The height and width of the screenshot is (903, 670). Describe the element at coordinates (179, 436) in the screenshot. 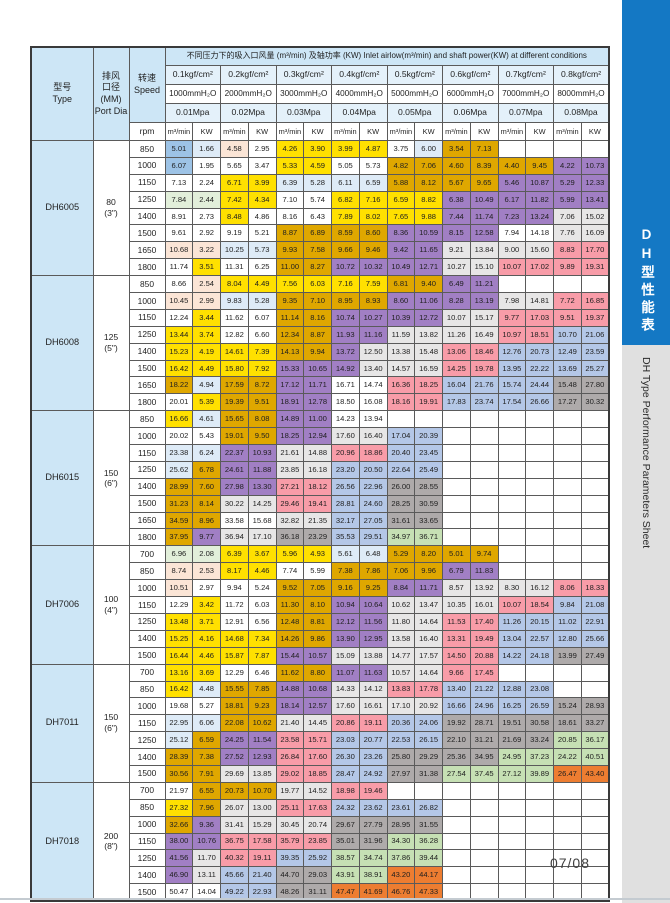

I see `value-cell: 20.02` at that location.